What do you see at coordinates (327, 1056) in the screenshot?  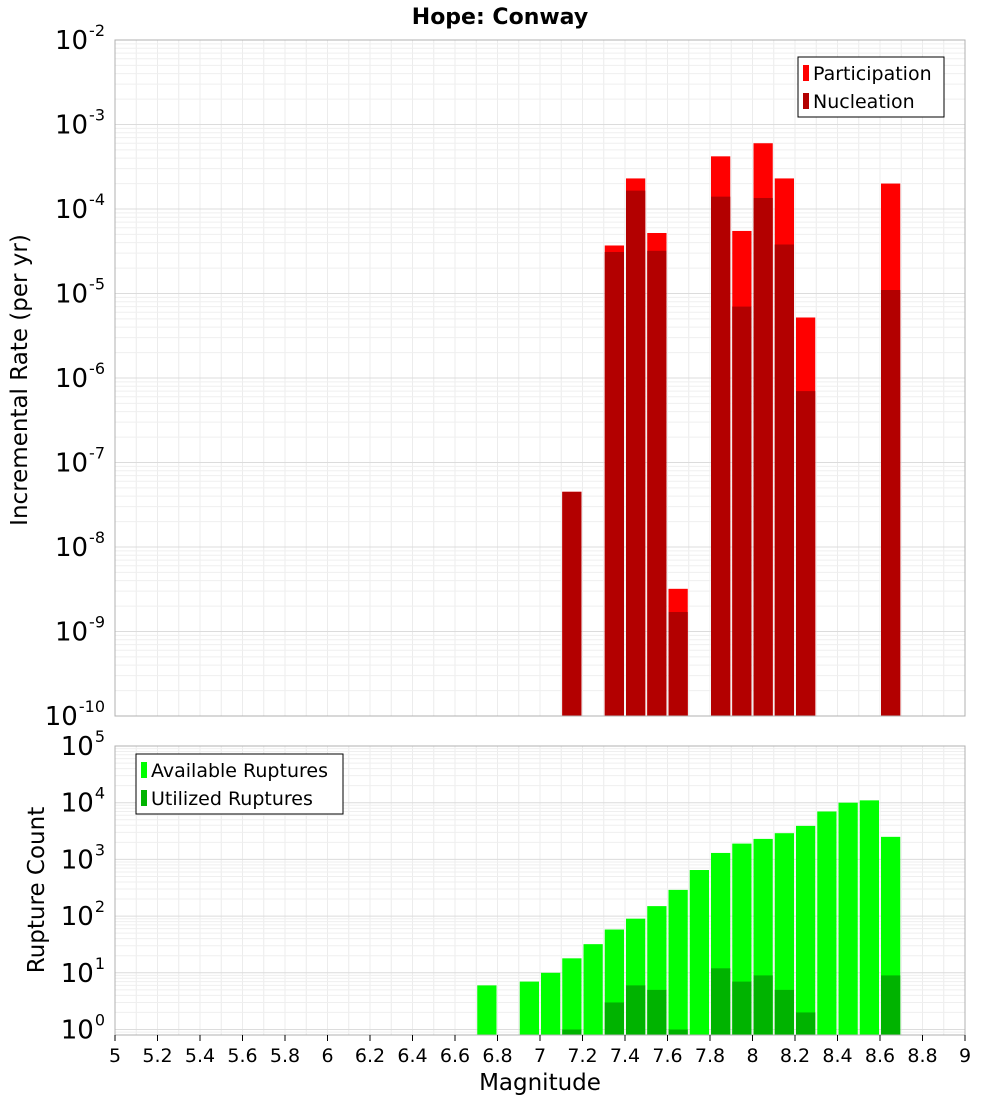 I see `x-tick-label: 6` at bounding box center [327, 1056].